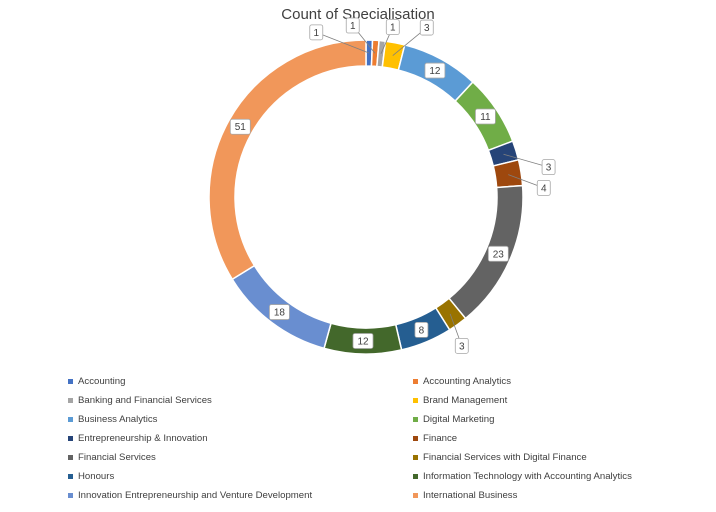 Image resolution: width=716 pixels, height=512 pixels. What do you see at coordinates (117, 457) in the screenshot?
I see `legend-label: Financial Services` at bounding box center [117, 457].